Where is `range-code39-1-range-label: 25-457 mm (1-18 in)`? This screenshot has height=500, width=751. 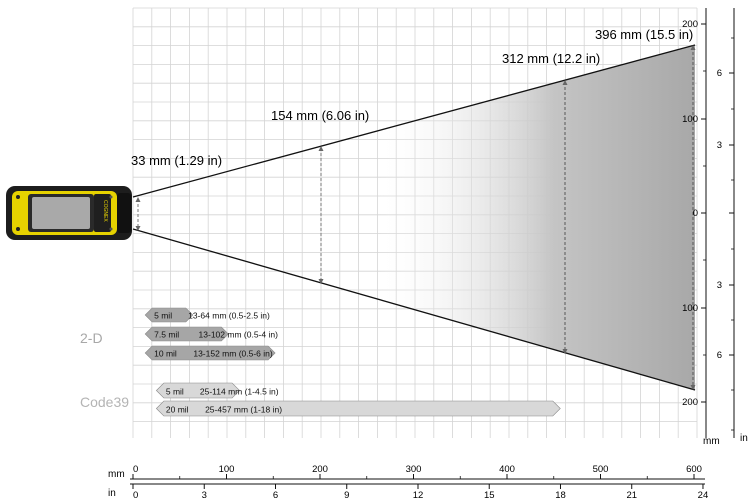
range-code39-1-range-label: 25-457 mm (1-18 in) is located at coordinates (243, 410).